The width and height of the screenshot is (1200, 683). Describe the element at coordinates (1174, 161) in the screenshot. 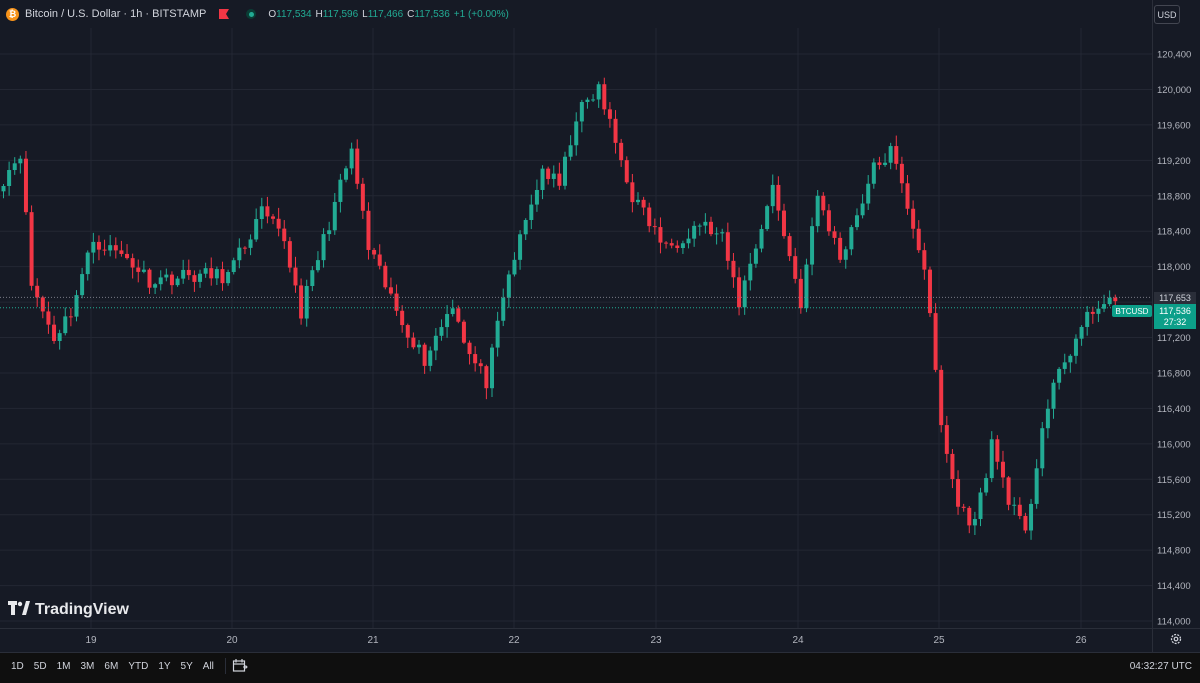

I see `y-tick-label: 119,200` at that location.